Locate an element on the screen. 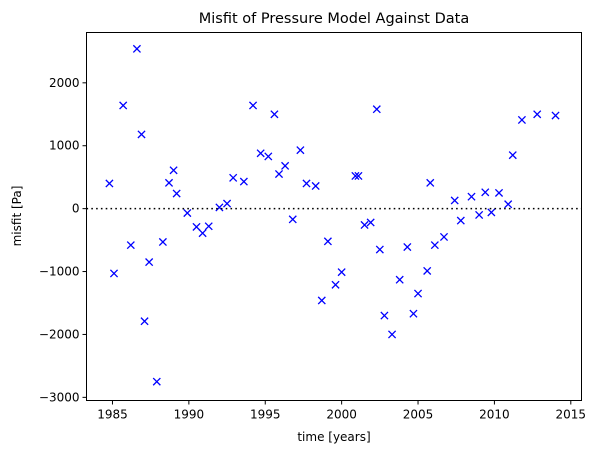 Image resolution: width=603 pixels, height=453 pixels. y-tick-label: −1000 is located at coordinates (59, 272).